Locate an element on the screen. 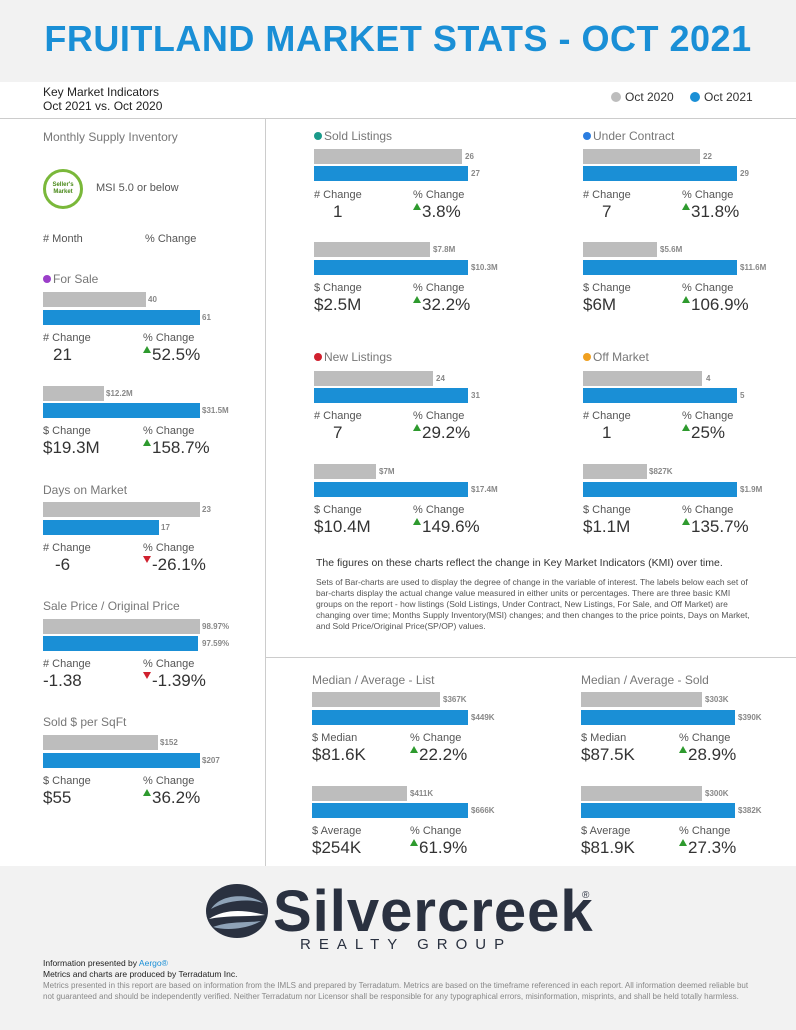  spop-pct-value: -1.39% is located at coordinates (179, 680).